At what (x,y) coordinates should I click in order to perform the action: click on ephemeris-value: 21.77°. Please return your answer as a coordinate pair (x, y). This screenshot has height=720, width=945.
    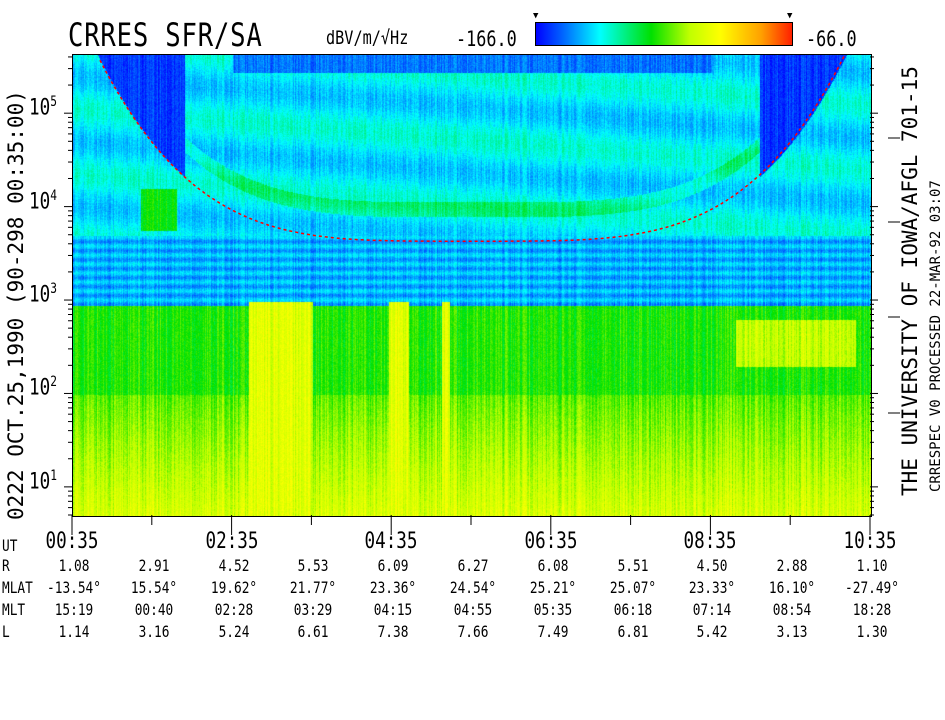
    Looking at the image, I should click on (313, 587).